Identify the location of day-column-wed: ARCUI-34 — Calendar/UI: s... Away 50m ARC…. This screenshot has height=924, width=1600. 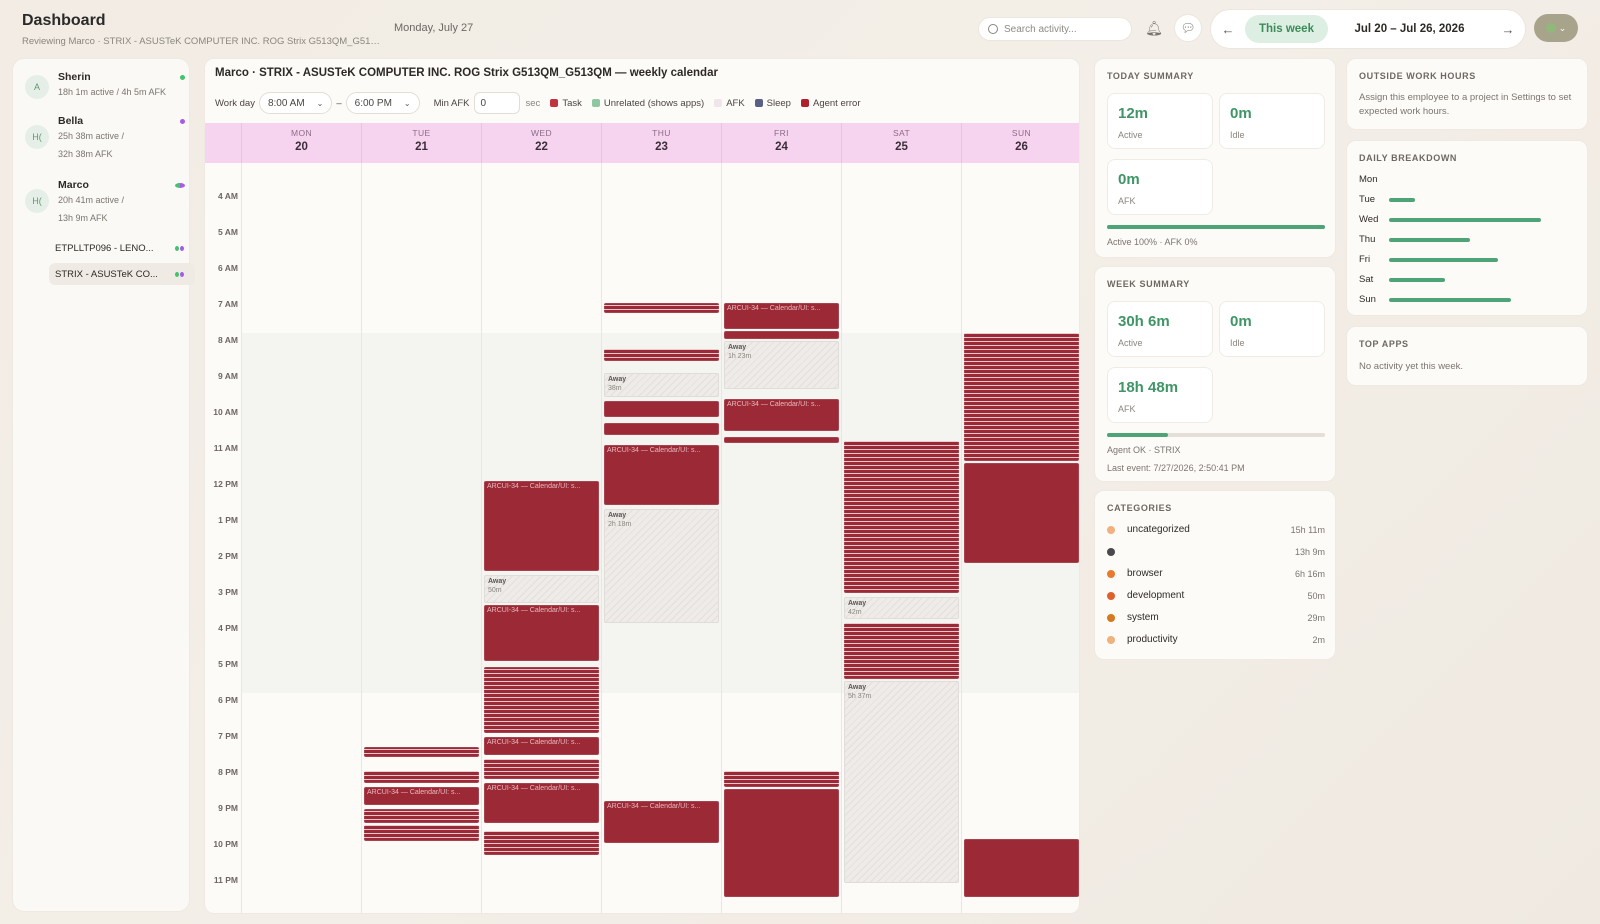
(541, 538).